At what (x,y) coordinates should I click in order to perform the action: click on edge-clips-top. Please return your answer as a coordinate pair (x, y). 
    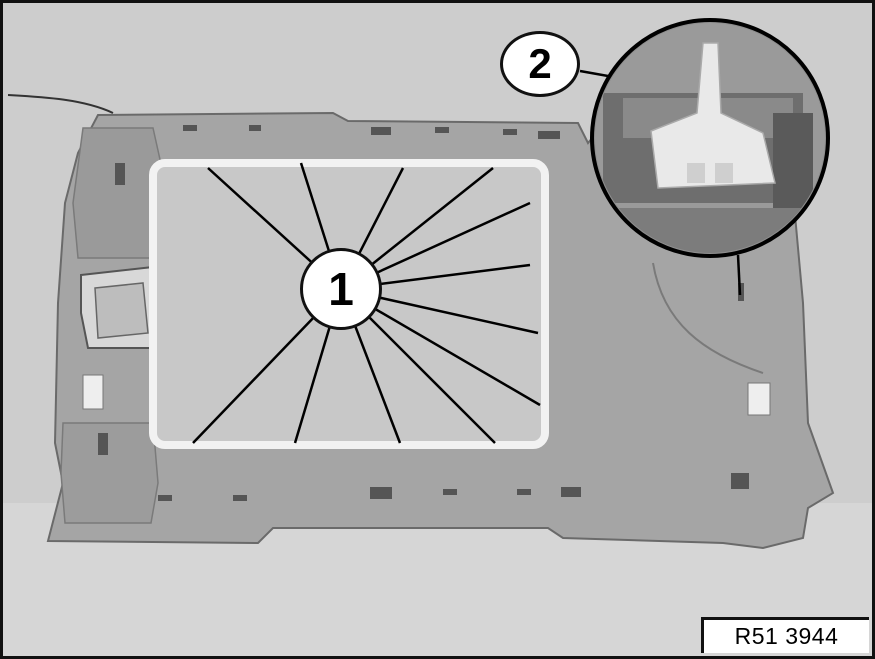
    Looking at the image, I should click on (371, 132).